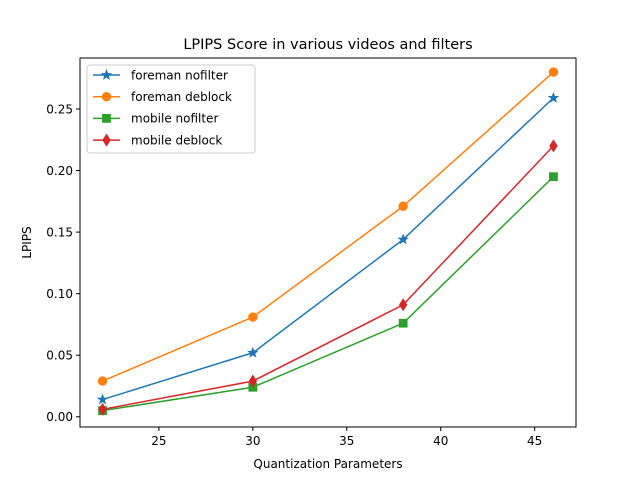  Describe the element at coordinates (327, 464) in the screenshot. I see `x-axis-label: Quantization Parameters` at that location.